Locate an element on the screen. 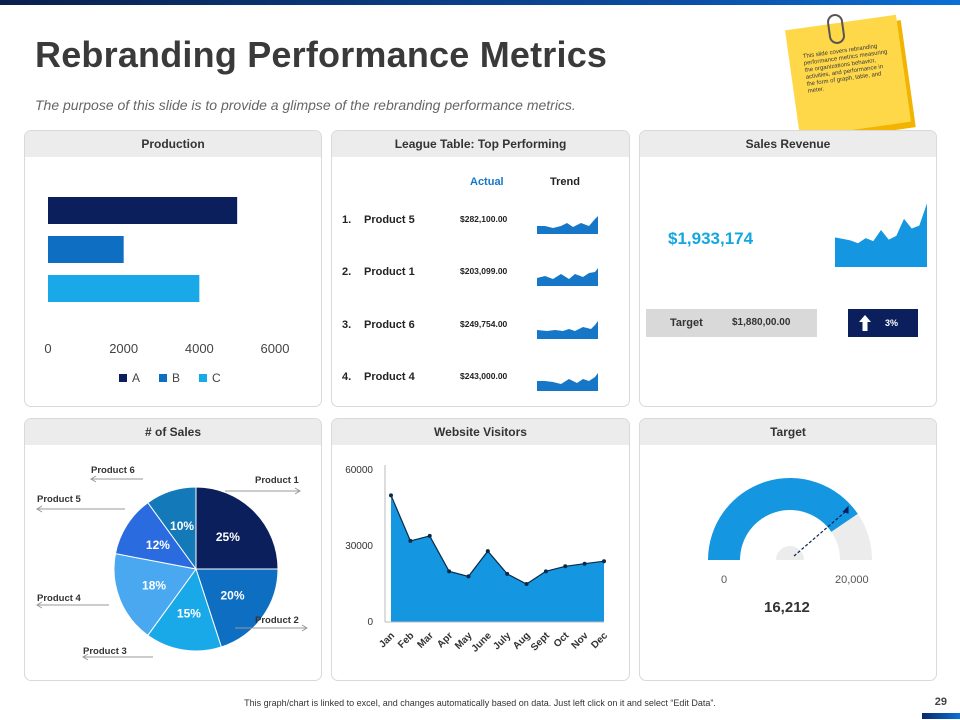 The image size is (960, 720). up-arrow-icon is located at coordinates (865, 323).